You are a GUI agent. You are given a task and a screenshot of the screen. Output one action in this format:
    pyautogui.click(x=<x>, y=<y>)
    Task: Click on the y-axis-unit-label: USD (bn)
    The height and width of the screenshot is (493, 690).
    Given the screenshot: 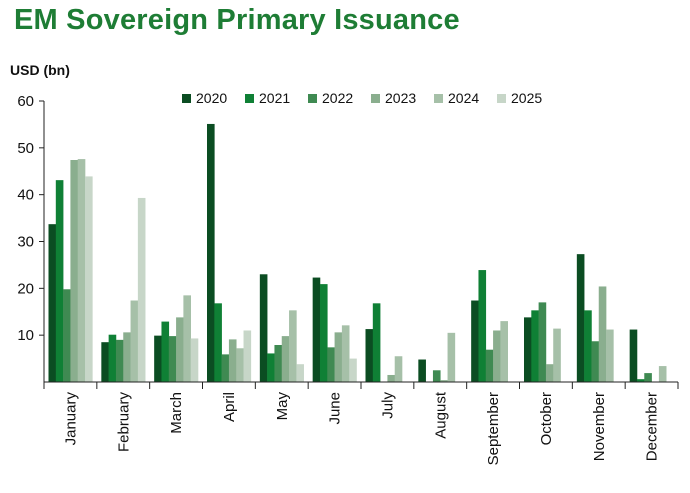 What is the action you would take?
    pyautogui.click(x=40, y=70)
    